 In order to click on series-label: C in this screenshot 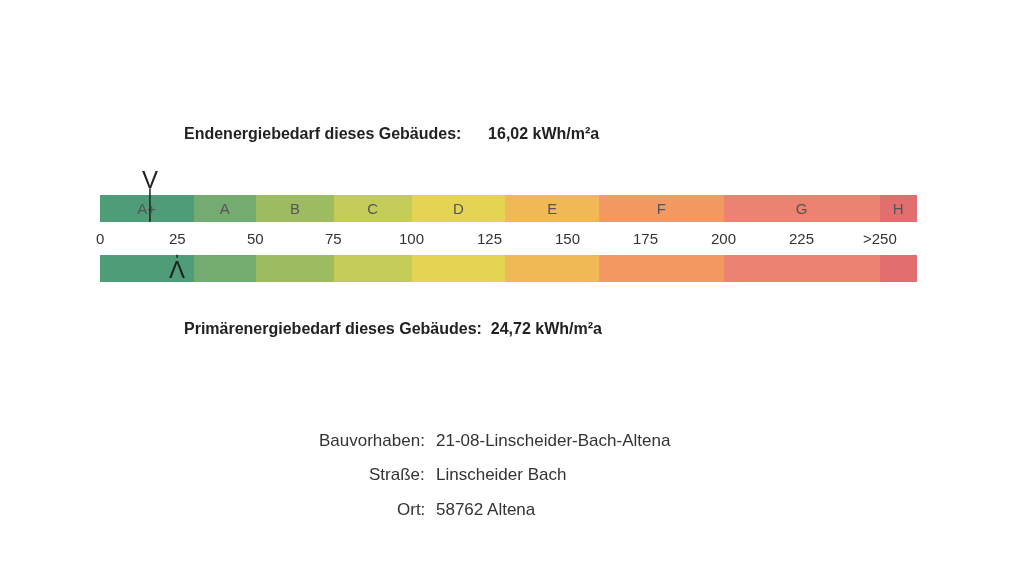, I will do `click(373, 209)`.